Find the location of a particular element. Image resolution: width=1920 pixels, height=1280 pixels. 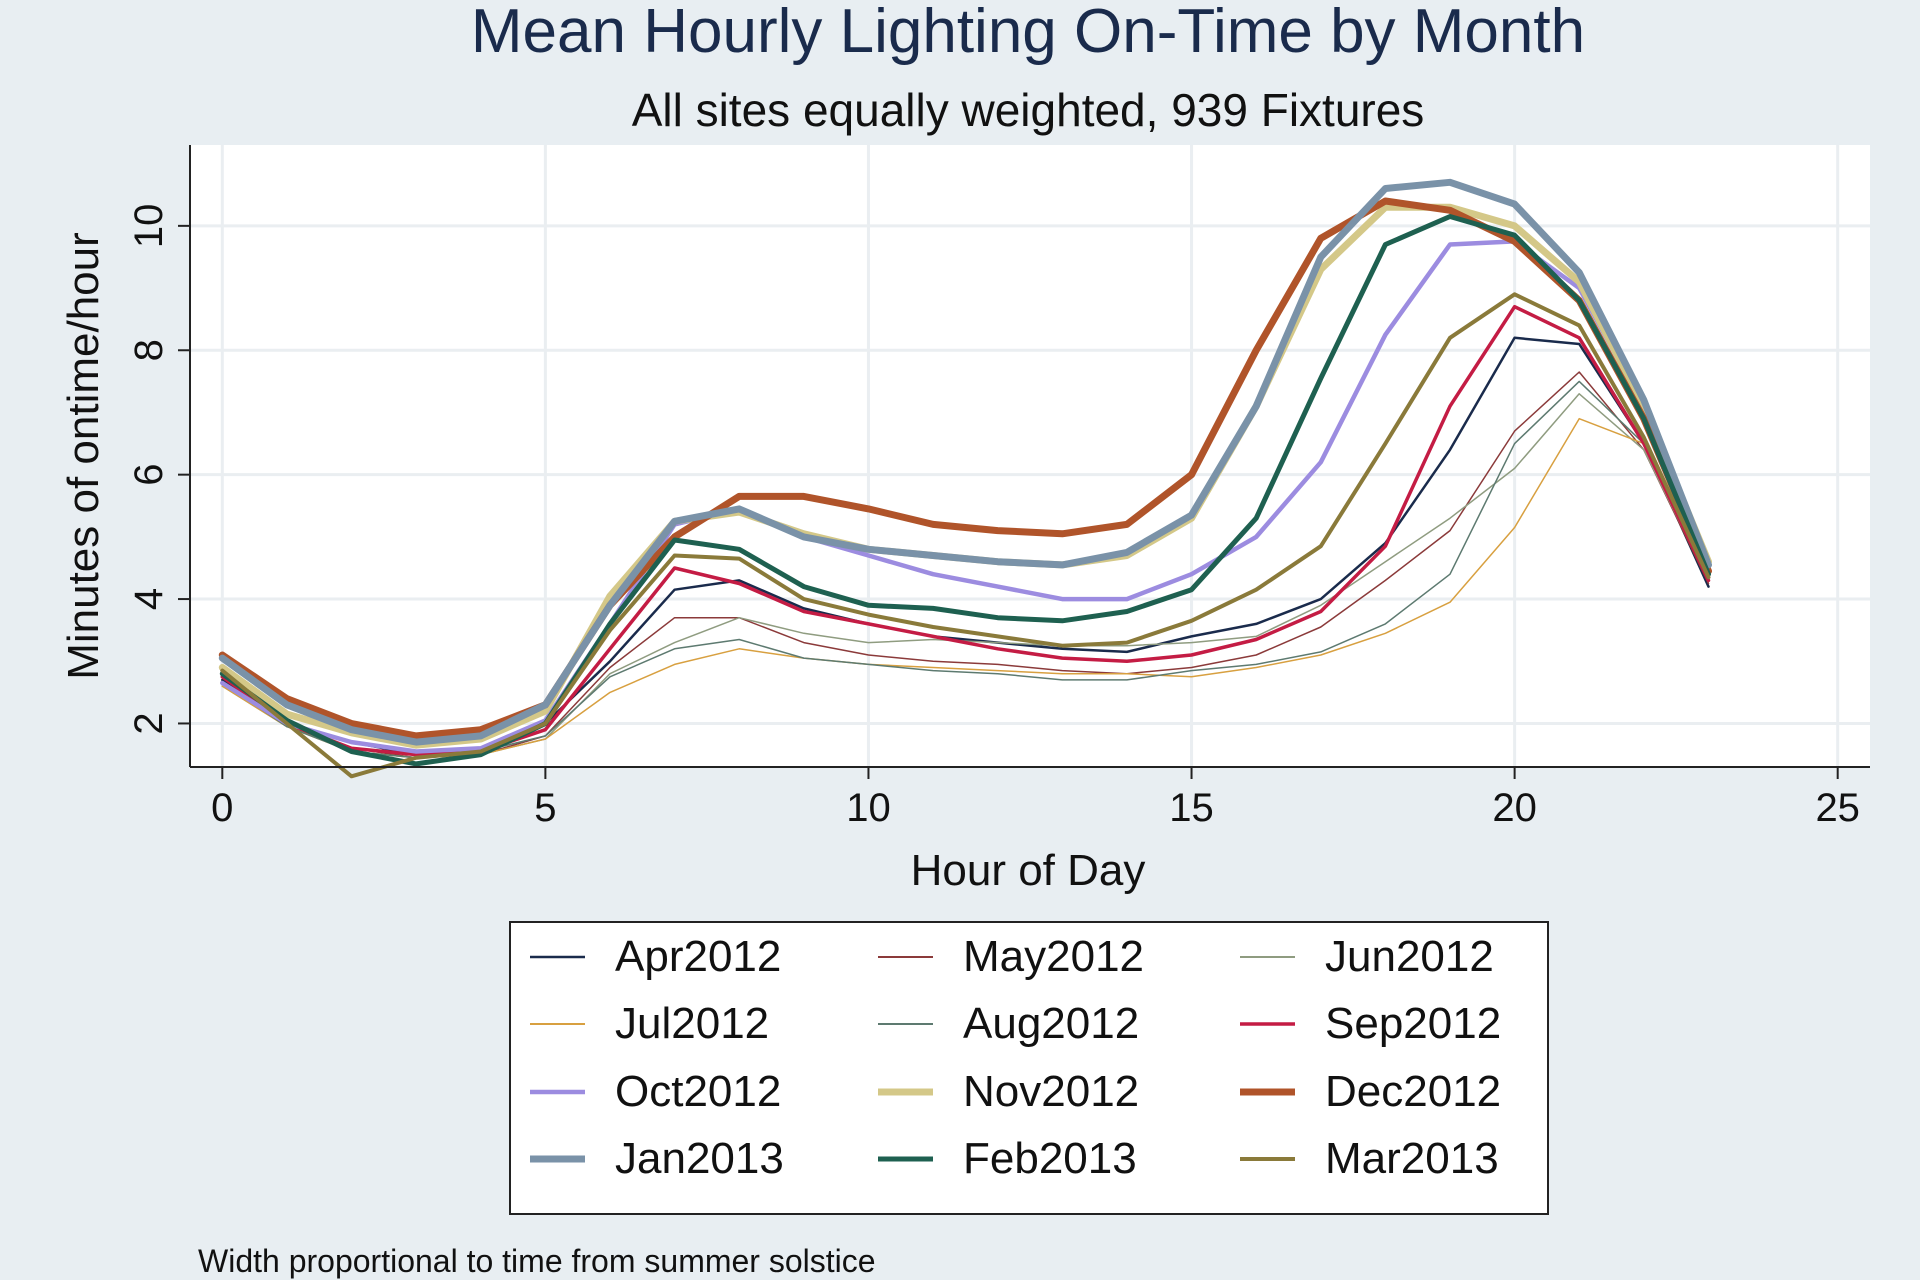

legend-item-nov2012: Nov2012 is located at coordinates (1008, 1091).